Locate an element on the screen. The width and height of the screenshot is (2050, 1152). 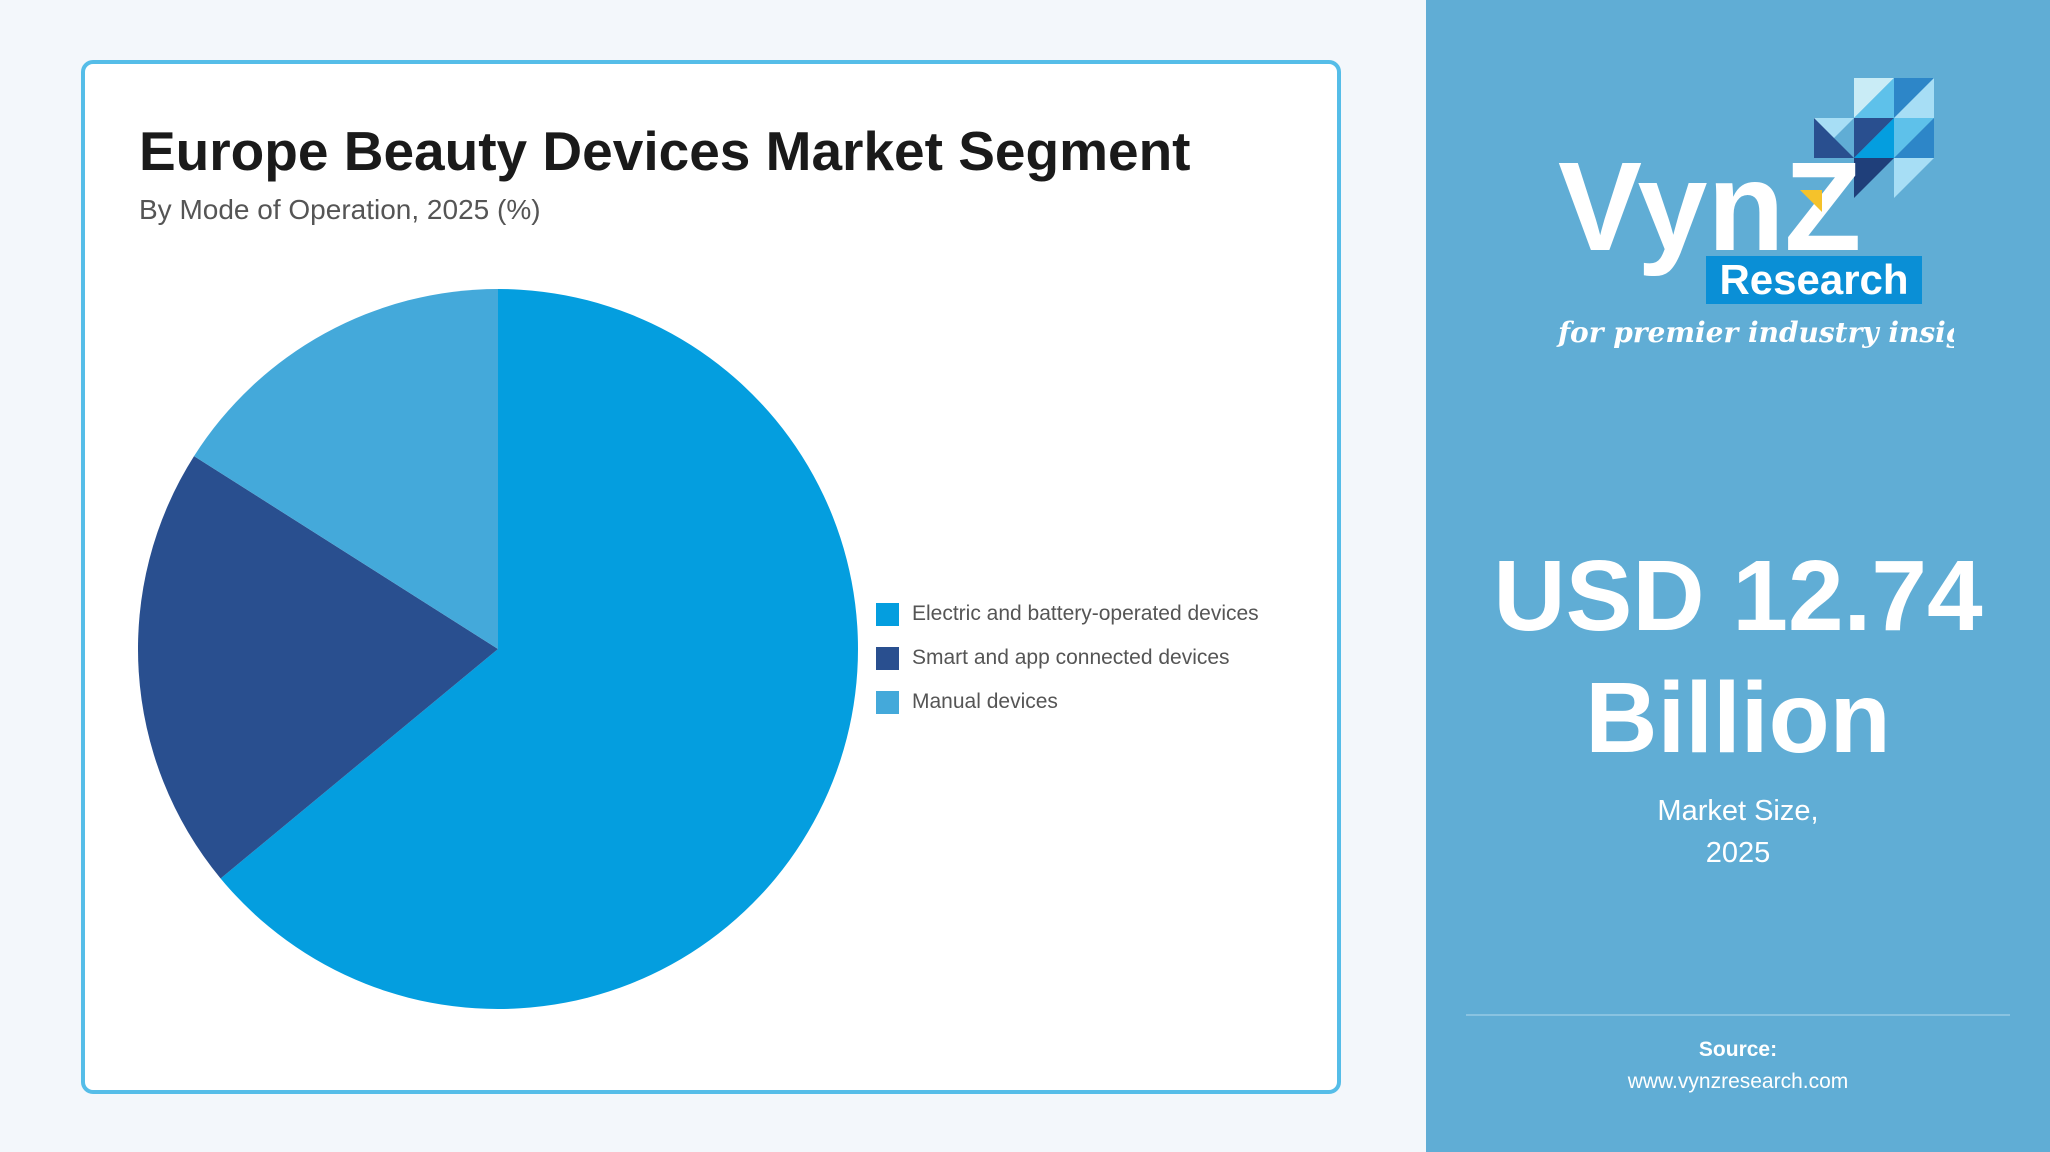
legend-label-2: Smart and app connected devices is located at coordinates (1071, 657).